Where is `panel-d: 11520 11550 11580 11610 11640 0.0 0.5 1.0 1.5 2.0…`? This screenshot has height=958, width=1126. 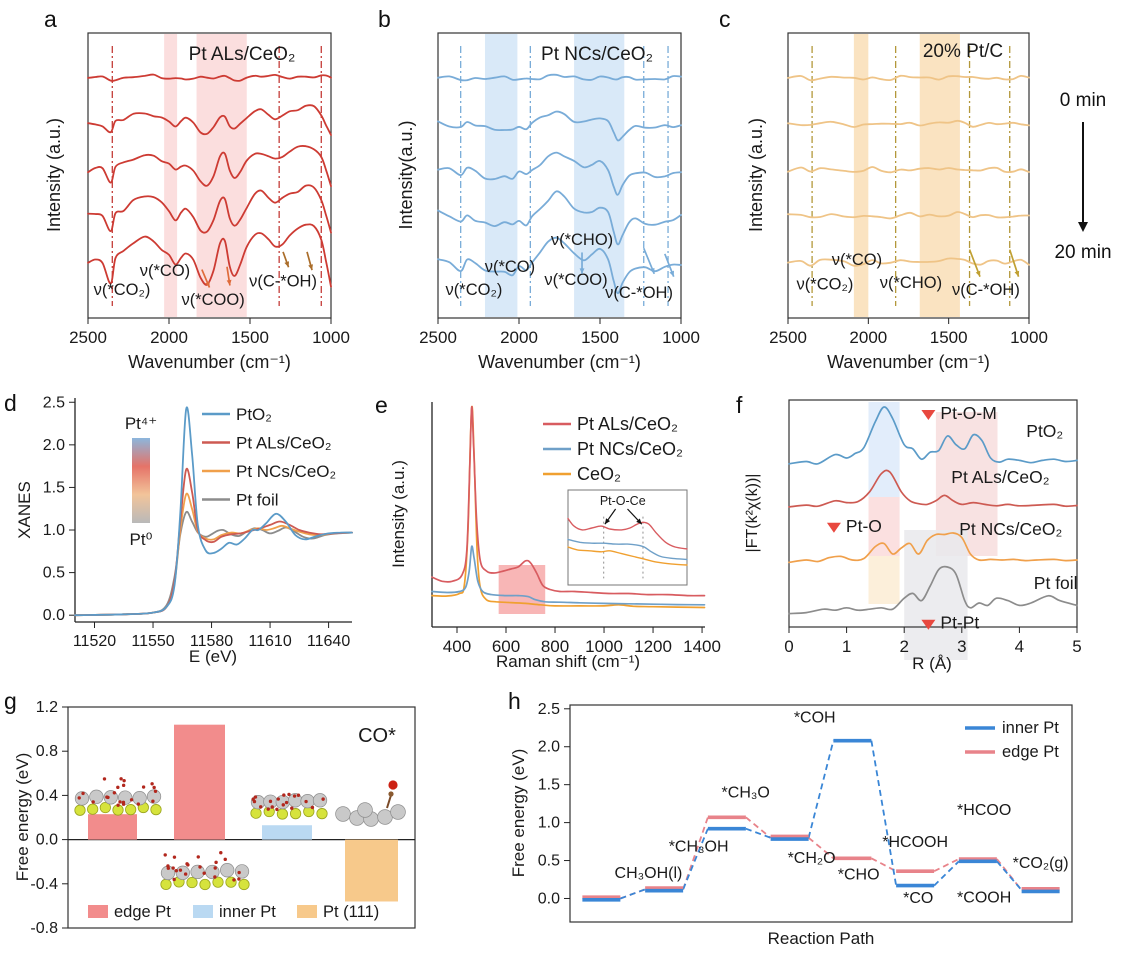
panel-d: 11520 11550 11580 11610 11640 0.0 0.5 1.0 1.5 2.0… is located at coordinates (184, 530).